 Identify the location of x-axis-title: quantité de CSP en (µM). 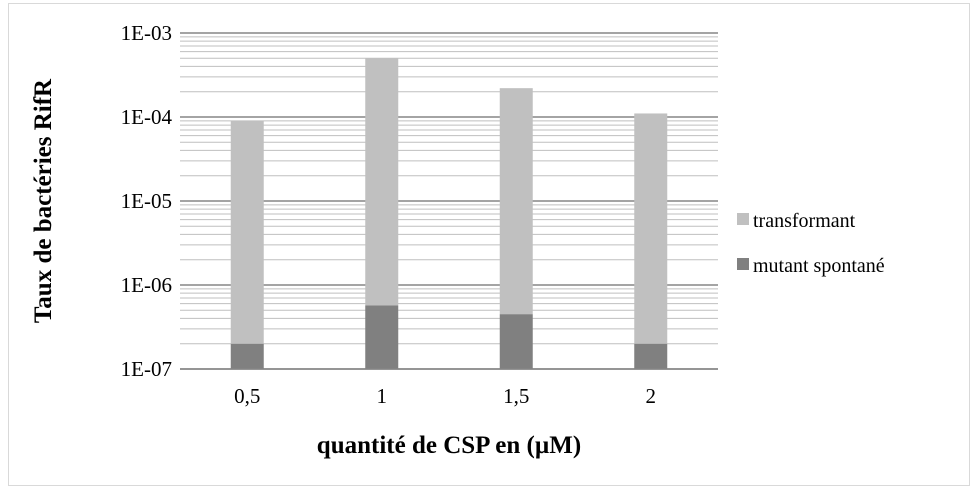
(449, 445).